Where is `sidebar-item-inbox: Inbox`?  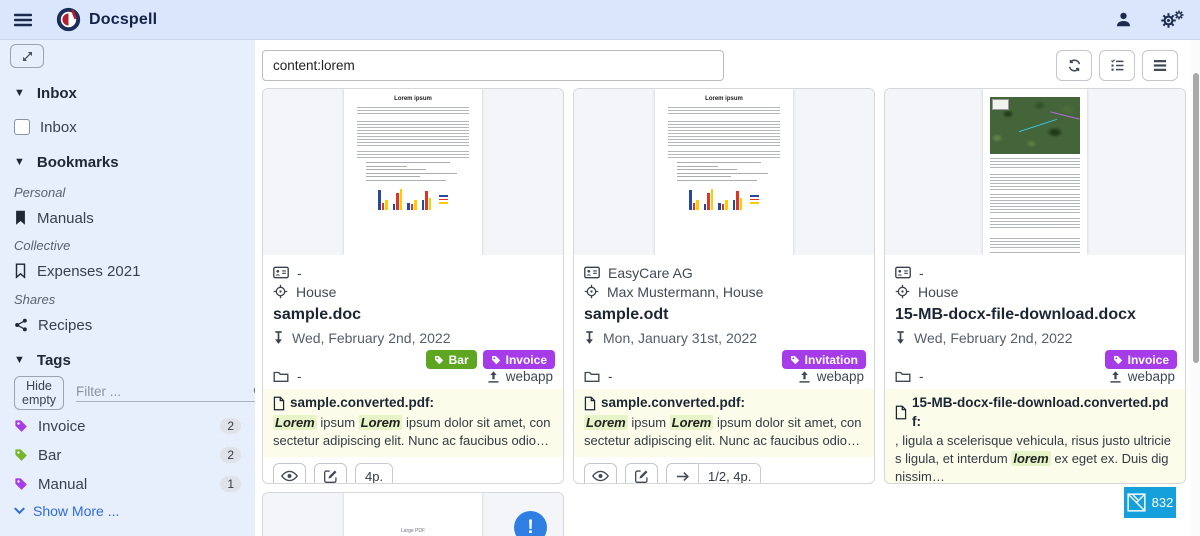
sidebar-item-inbox: Inbox is located at coordinates (127, 127).